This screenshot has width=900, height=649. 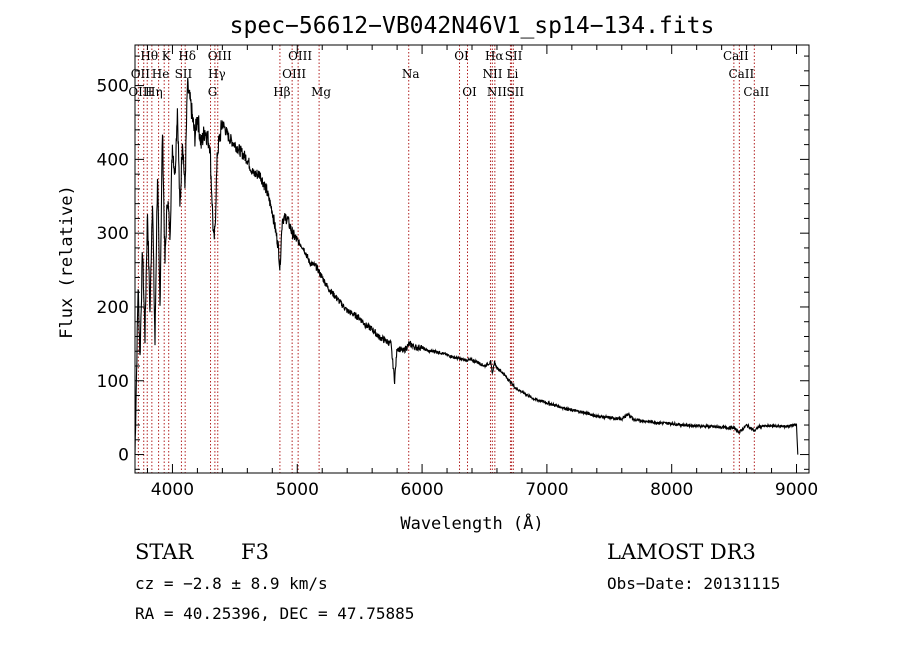 I want to click on line-label-16: Li, so click(x=513, y=74).